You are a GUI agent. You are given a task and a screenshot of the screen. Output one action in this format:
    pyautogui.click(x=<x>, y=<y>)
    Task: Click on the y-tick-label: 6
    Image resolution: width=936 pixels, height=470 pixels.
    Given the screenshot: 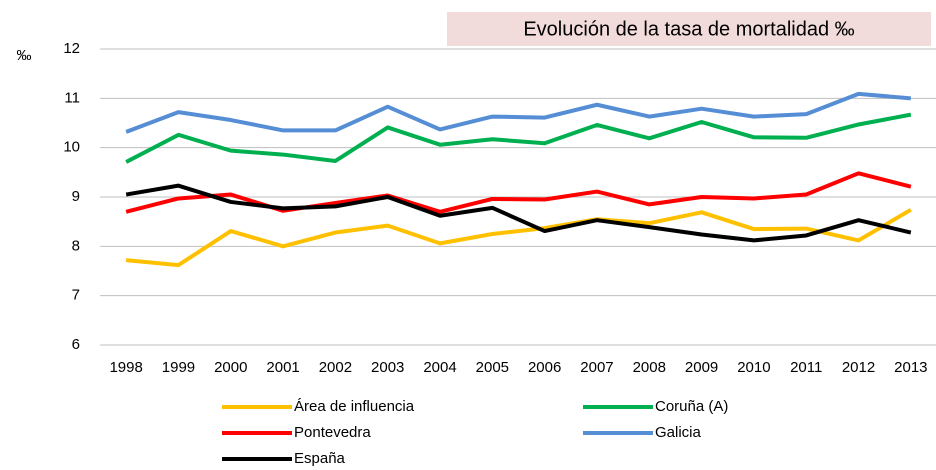 What is the action you would take?
    pyautogui.click(x=76, y=344)
    